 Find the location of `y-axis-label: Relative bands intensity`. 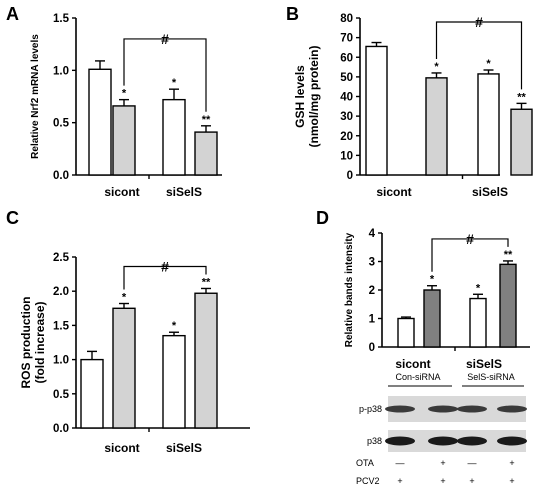

y-axis-label: Relative bands intensity is located at coordinates (349, 289).